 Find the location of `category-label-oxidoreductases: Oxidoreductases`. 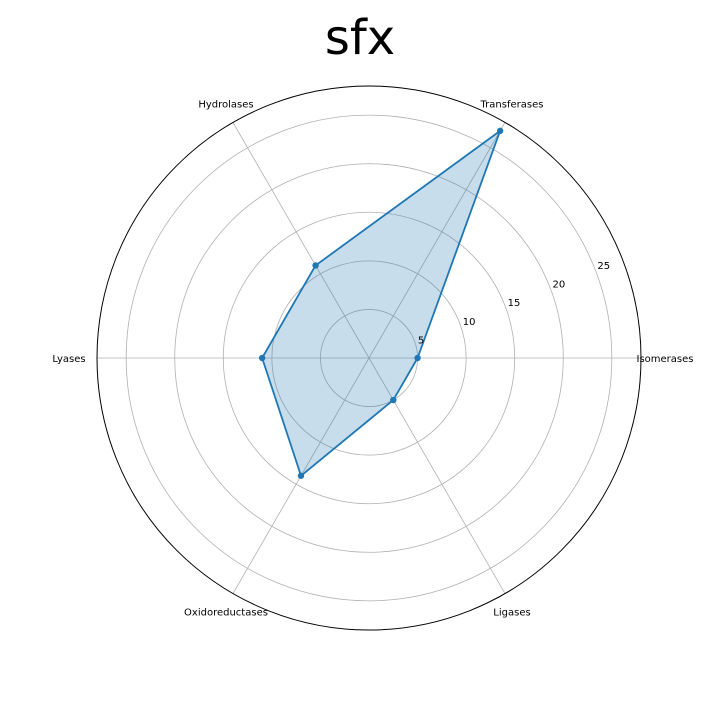

category-label-oxidoreductases: Oxidoreductases is located at coordinates (226, 613).